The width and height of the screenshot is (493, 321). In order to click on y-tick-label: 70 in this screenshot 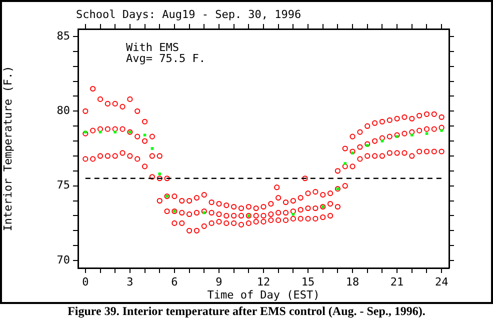, I will do `click(63, 259)`.